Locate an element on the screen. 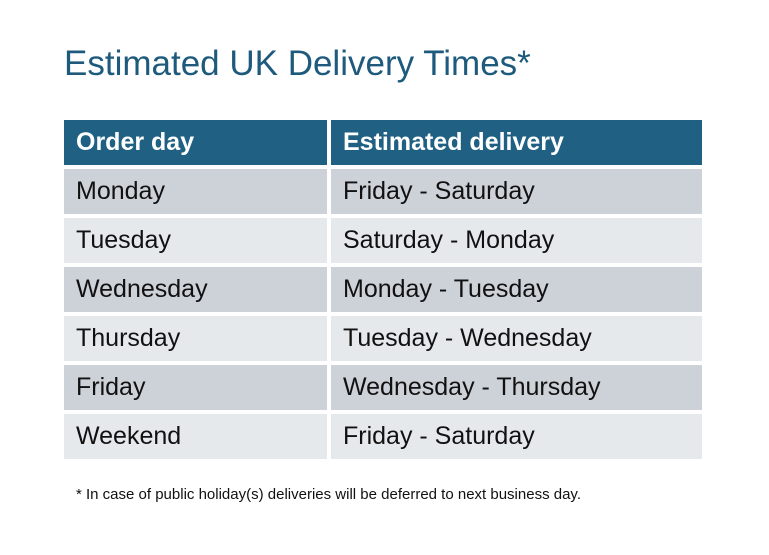 The width and height of the screenshot is (769, 555). delivery-cell: Tuesday - Wednesday is located at coordinates (516, 338).